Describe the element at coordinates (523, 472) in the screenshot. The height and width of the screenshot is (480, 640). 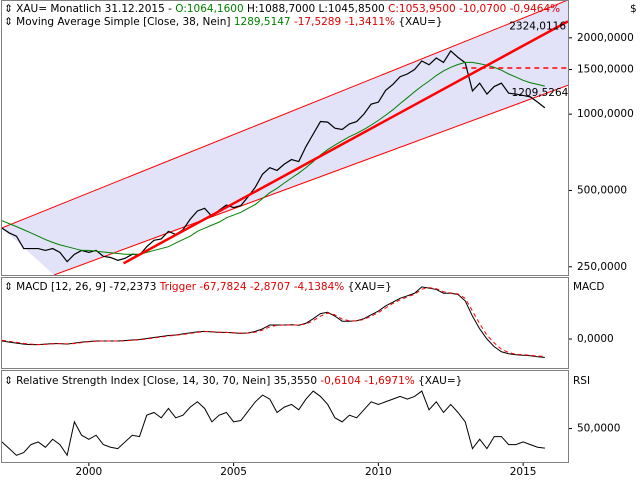
I see `x-tick-label: 2015` at that location.